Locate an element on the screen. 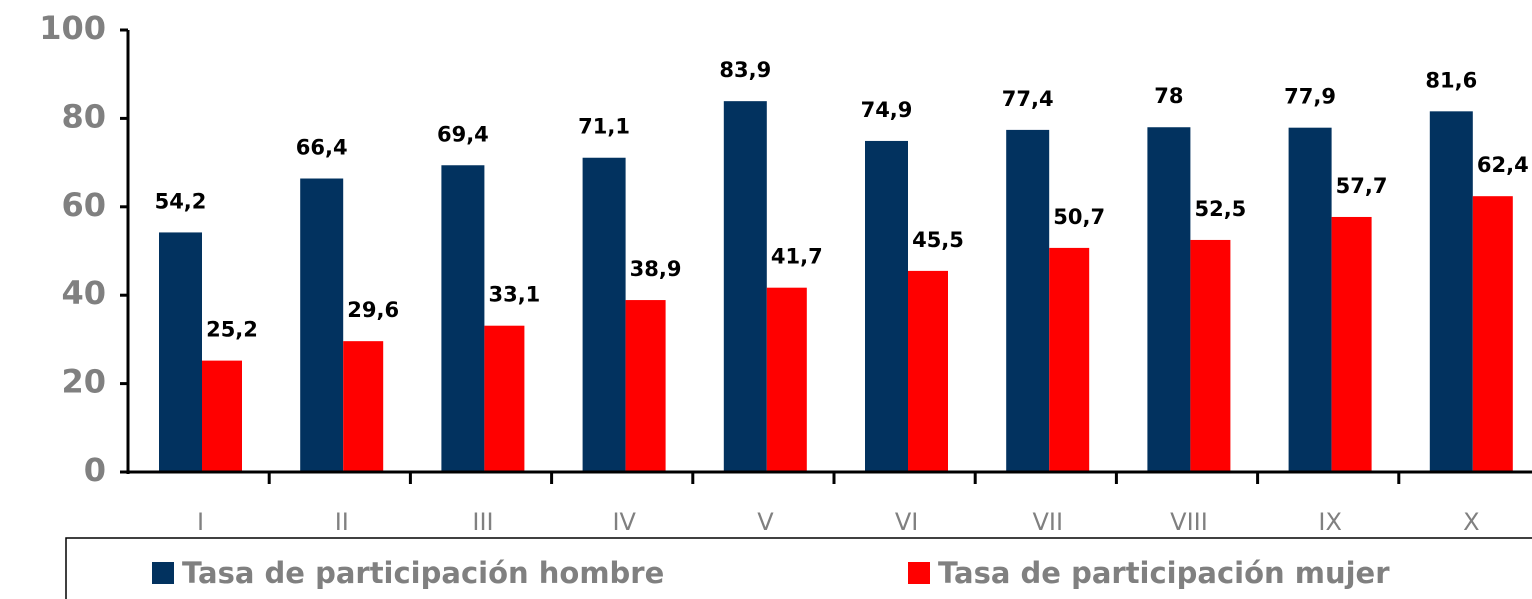  x-tick-label: III is located at coordinates (482, 522).